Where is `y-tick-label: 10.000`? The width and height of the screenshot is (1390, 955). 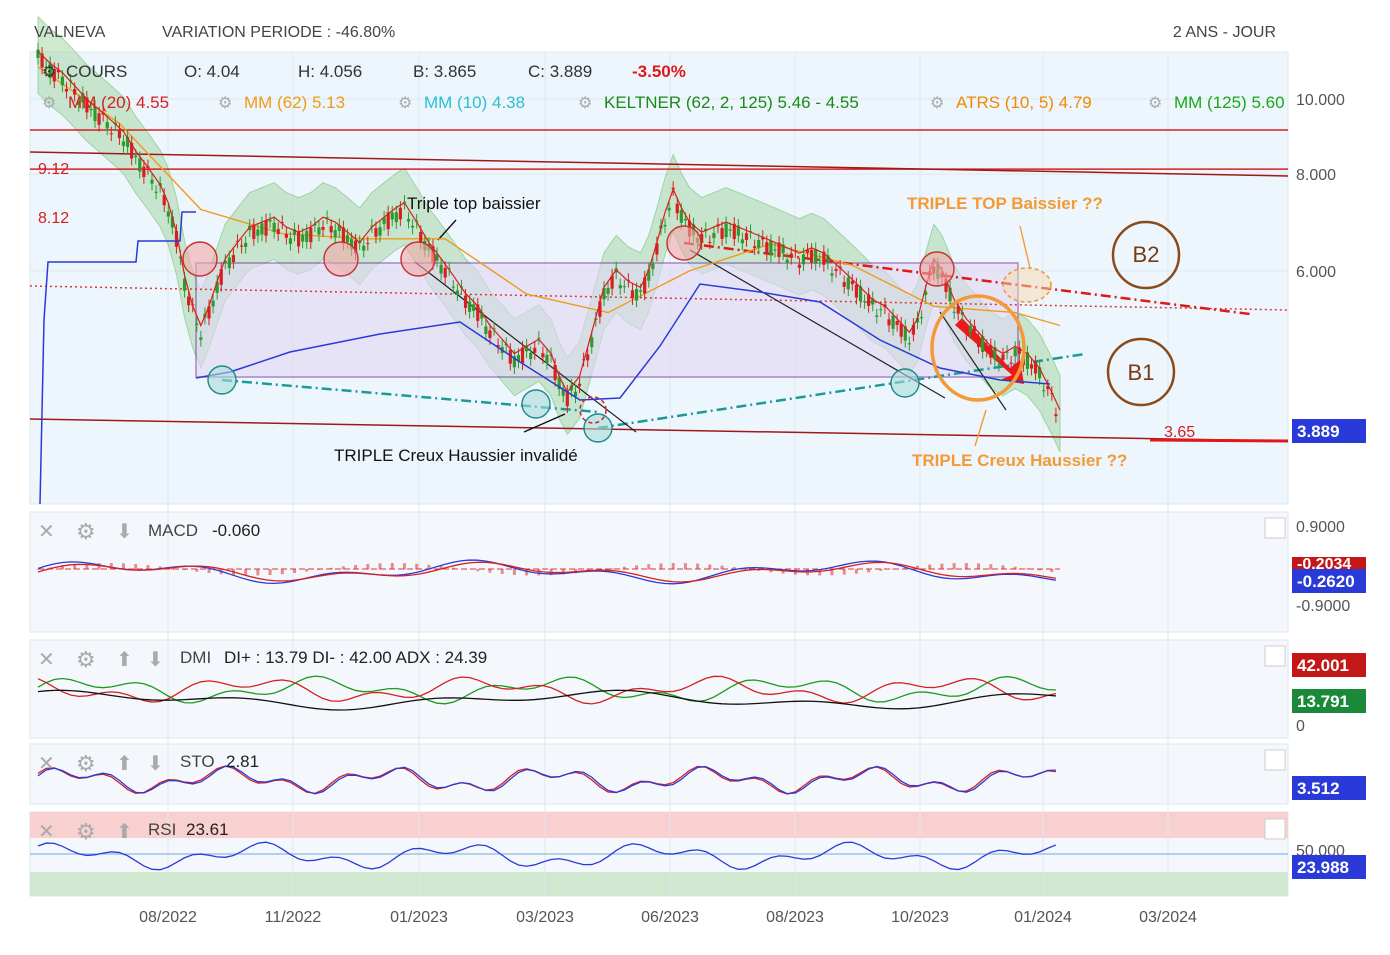 y-tick-label: 10.000 is located at coordinates (1320, 100).